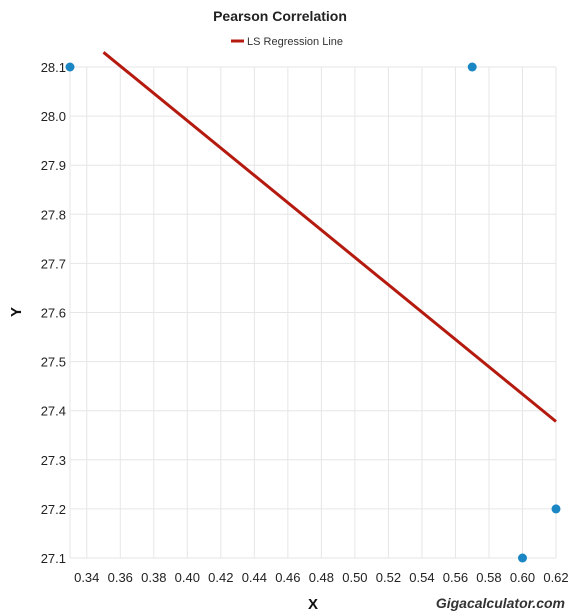  I want to click on x-tick-label: 0.52, so click(388, 577).